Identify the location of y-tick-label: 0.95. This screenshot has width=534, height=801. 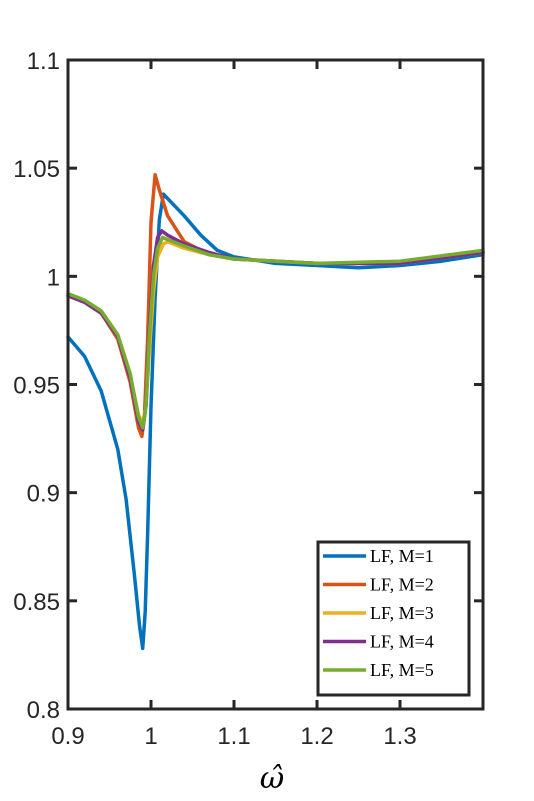
(36, 386).